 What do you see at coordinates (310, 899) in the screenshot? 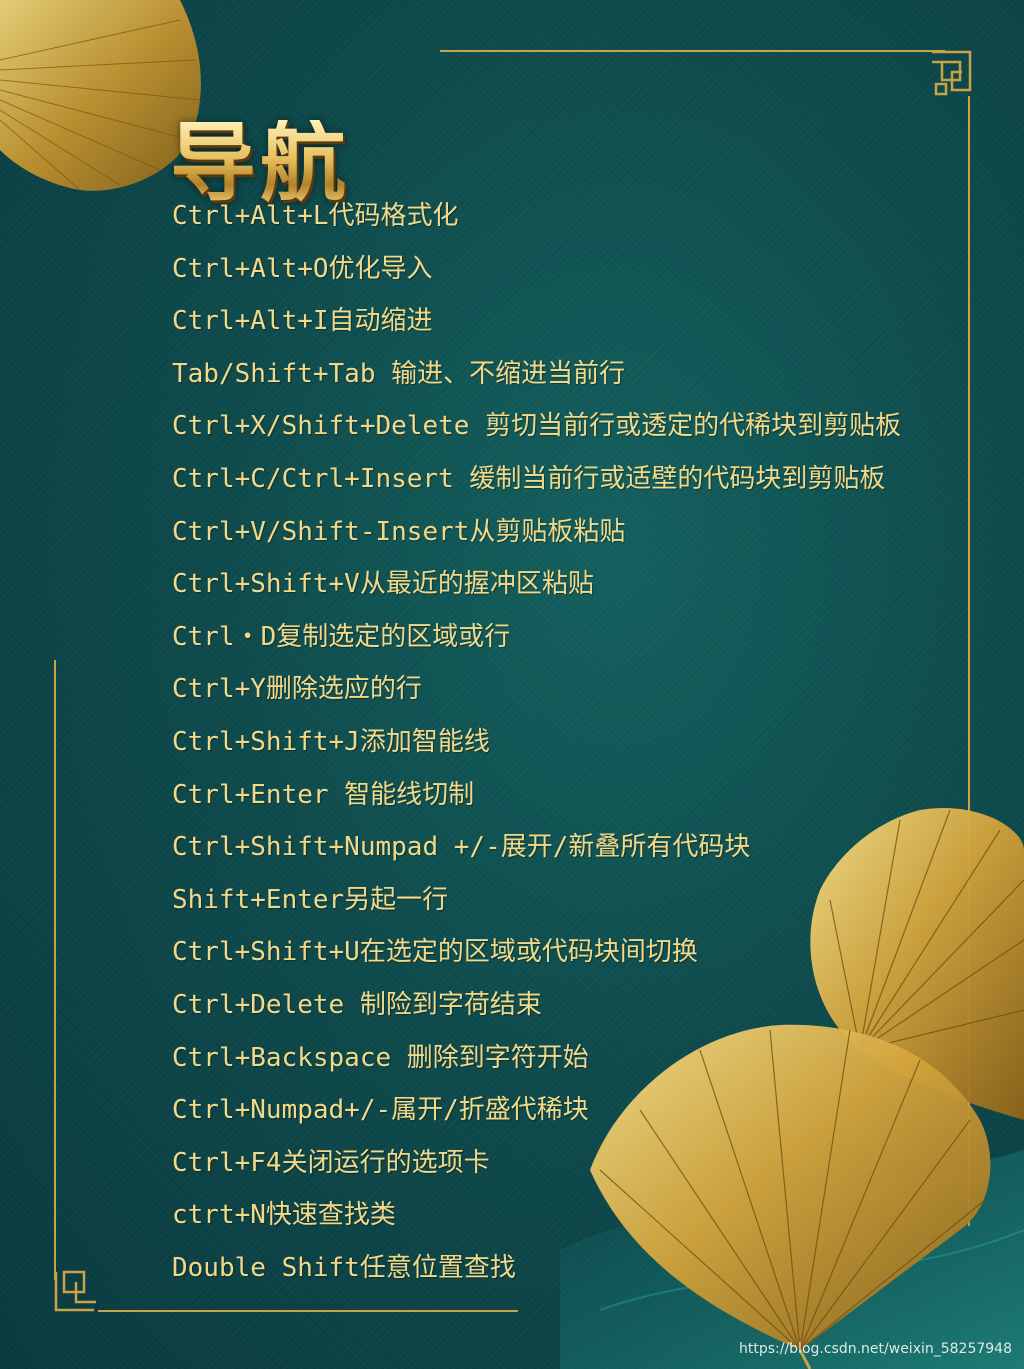
I see `shortcut-item: Shift+Enter另起一行` at bounding box center [310, 899].